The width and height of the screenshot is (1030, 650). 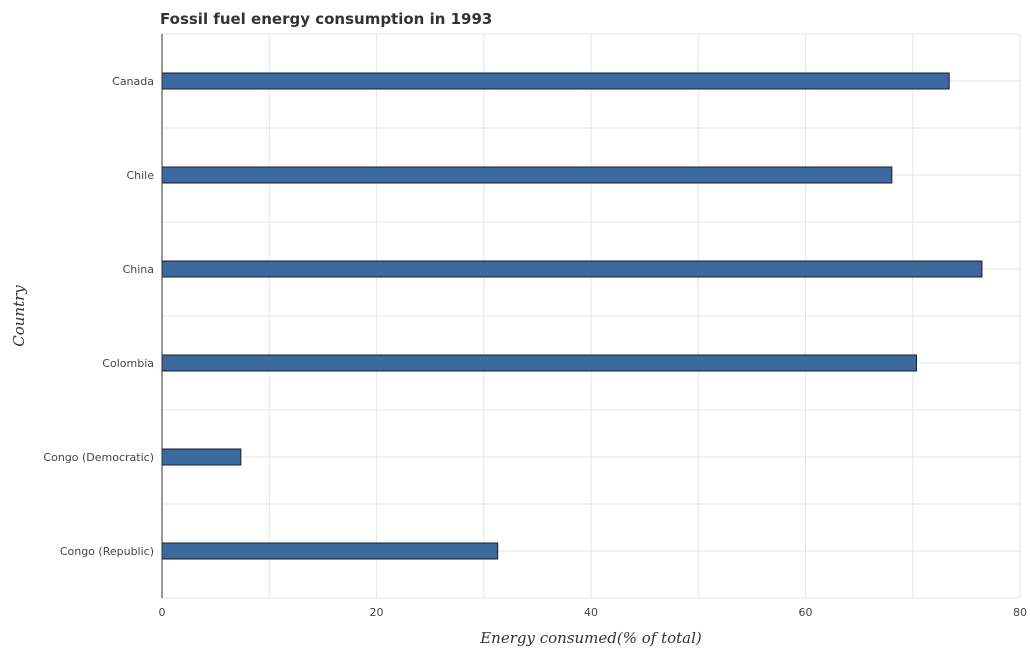 I want to click on y-tick-label: Congo (Democratic), so click(x=98, y=457).